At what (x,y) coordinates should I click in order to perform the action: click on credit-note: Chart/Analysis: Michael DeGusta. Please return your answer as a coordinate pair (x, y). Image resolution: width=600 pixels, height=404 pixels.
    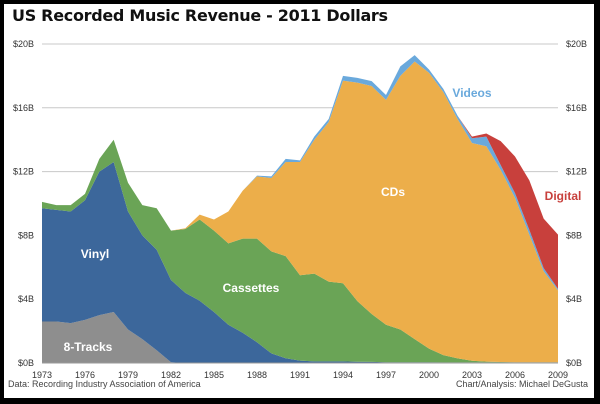
    Looking at the image, I should click on (521, 384).